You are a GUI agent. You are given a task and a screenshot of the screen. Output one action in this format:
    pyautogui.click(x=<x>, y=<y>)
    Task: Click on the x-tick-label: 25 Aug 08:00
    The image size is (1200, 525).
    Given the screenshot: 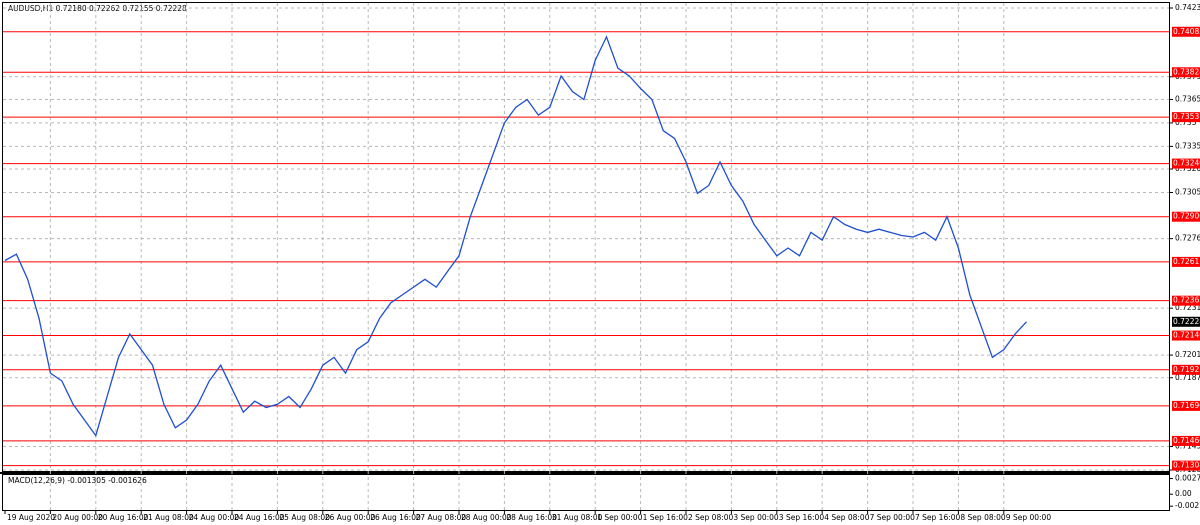 What is the action you would take?
    pyautogui.click(x=304, y=517)
    